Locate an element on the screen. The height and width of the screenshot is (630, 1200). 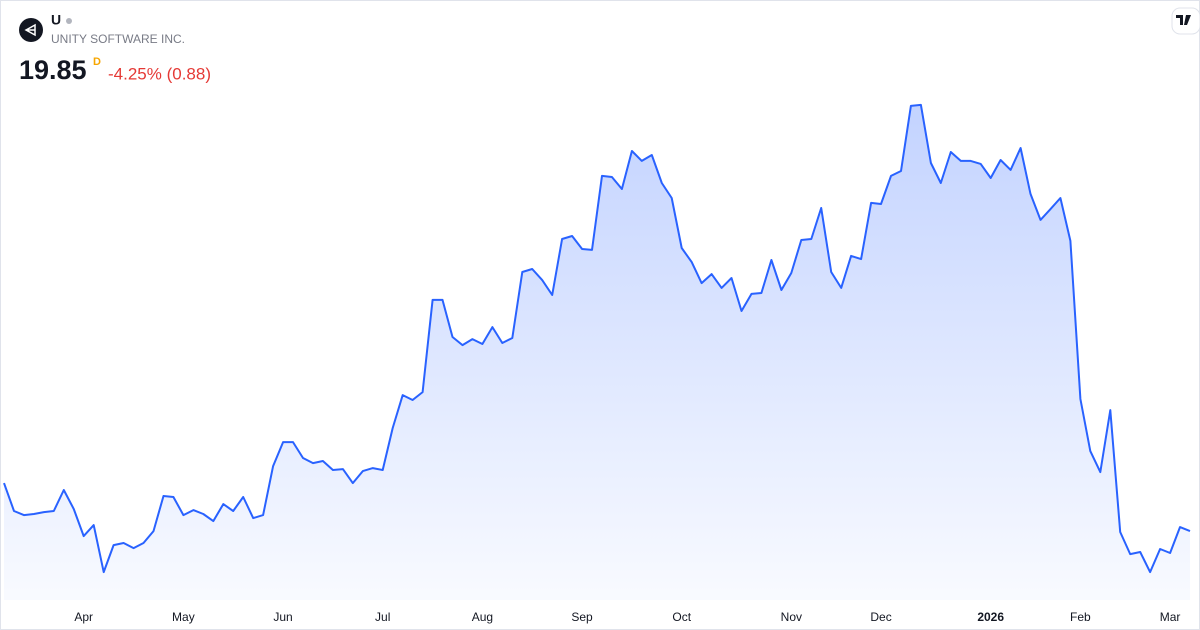
x-tick-label: Aug is located at coordinates (482, 617).